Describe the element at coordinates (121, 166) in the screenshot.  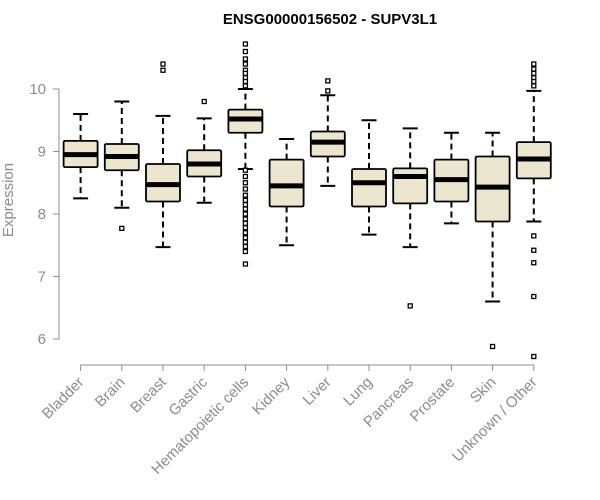
I see `box-brain` at that location.